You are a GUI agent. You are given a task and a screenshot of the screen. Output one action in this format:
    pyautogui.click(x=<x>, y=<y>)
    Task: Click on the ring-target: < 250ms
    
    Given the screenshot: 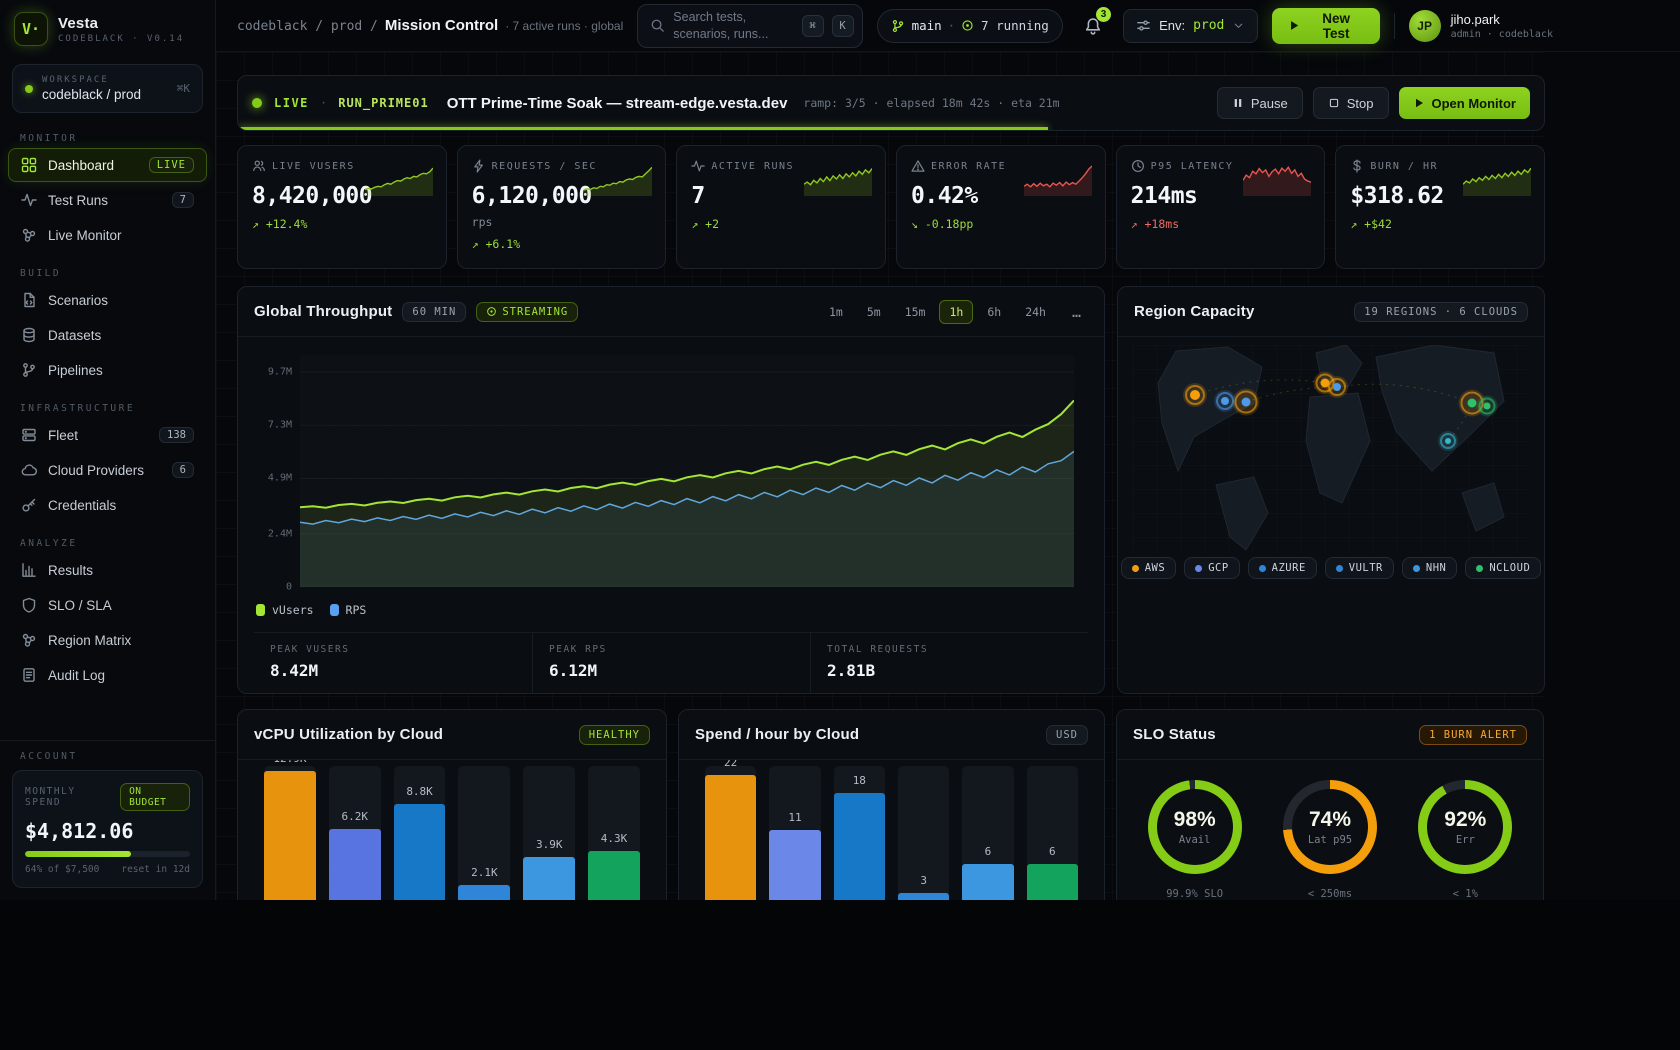 What is the action you would take?
    pyautogui.click(x=1330, y=894)
    